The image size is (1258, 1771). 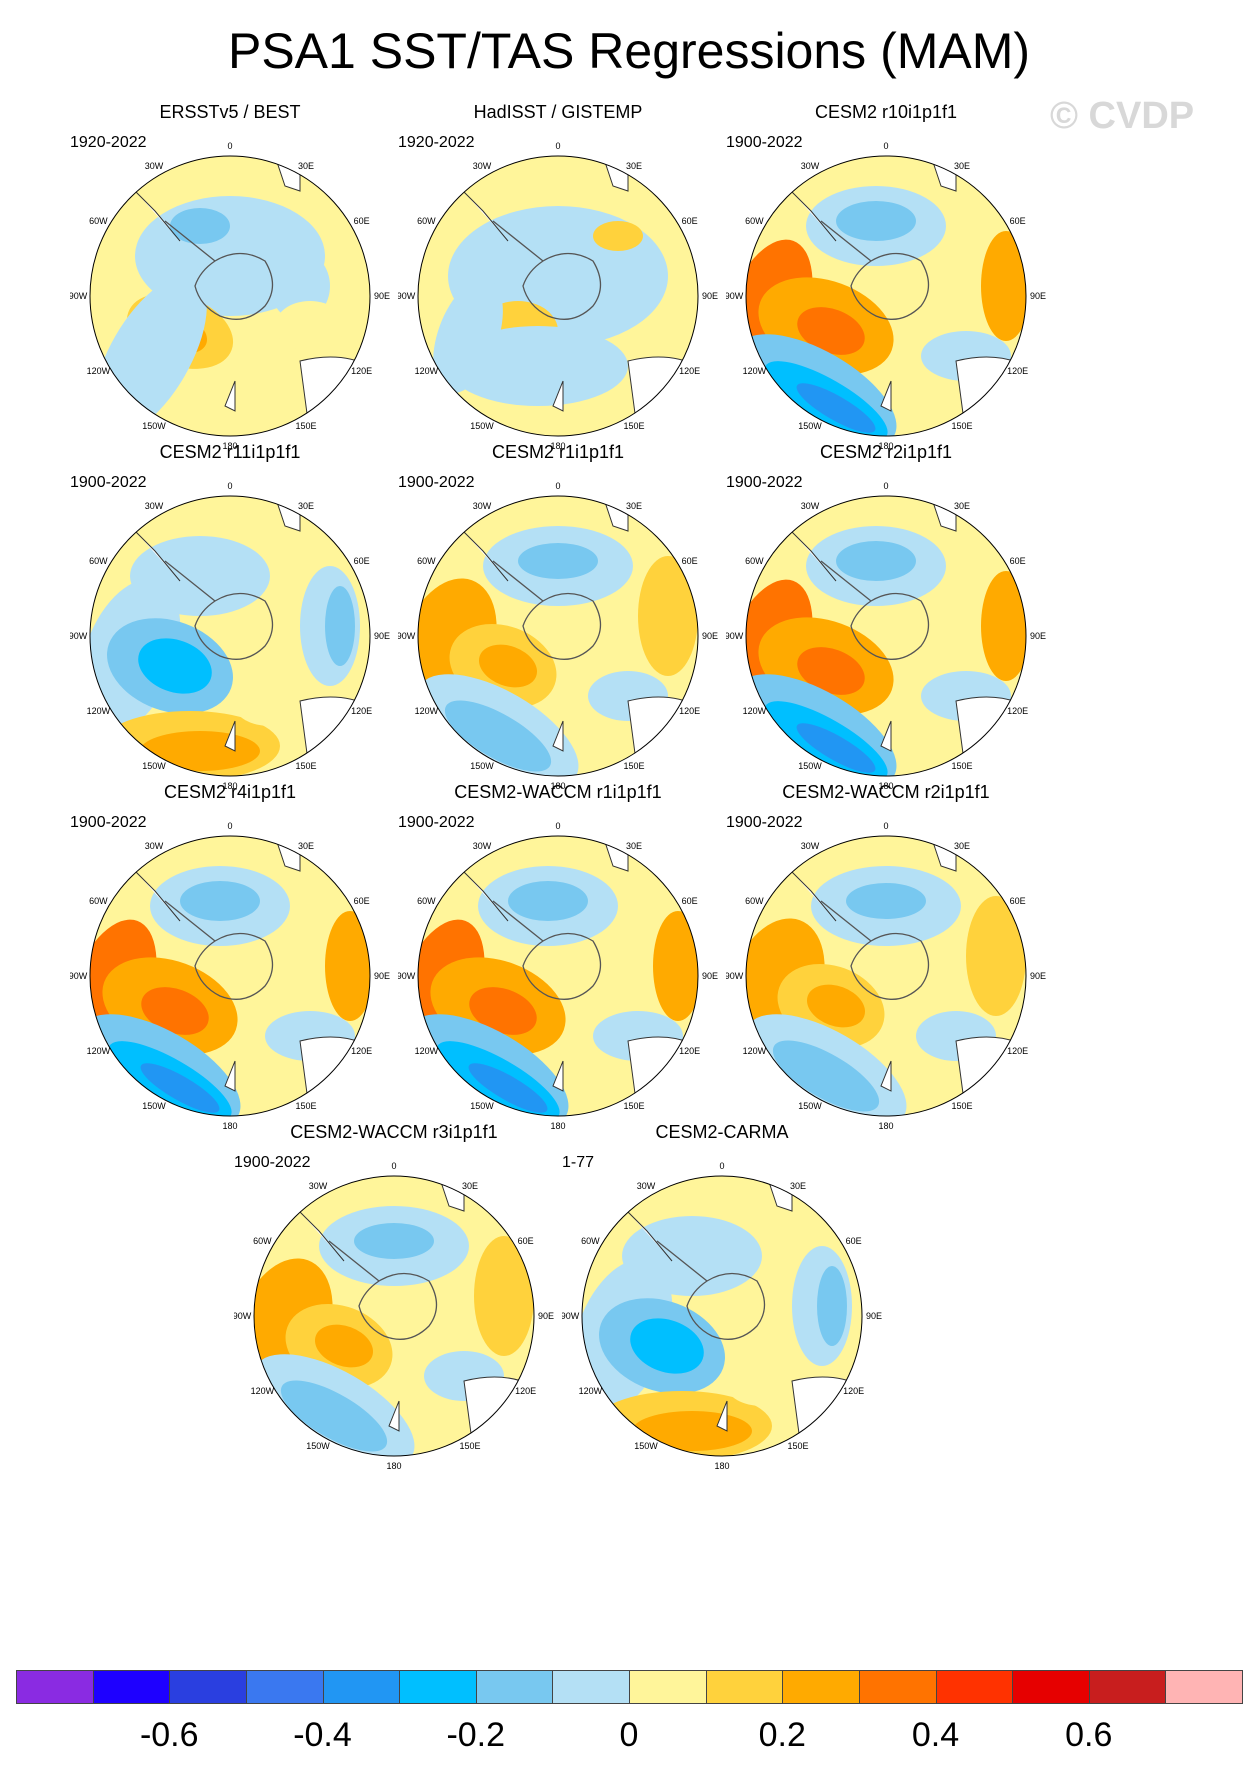 What do you see at coordinates (436, 142) in the screenshot?
I see `panel-period: 1920-2022` at bounding box center [436, 142].